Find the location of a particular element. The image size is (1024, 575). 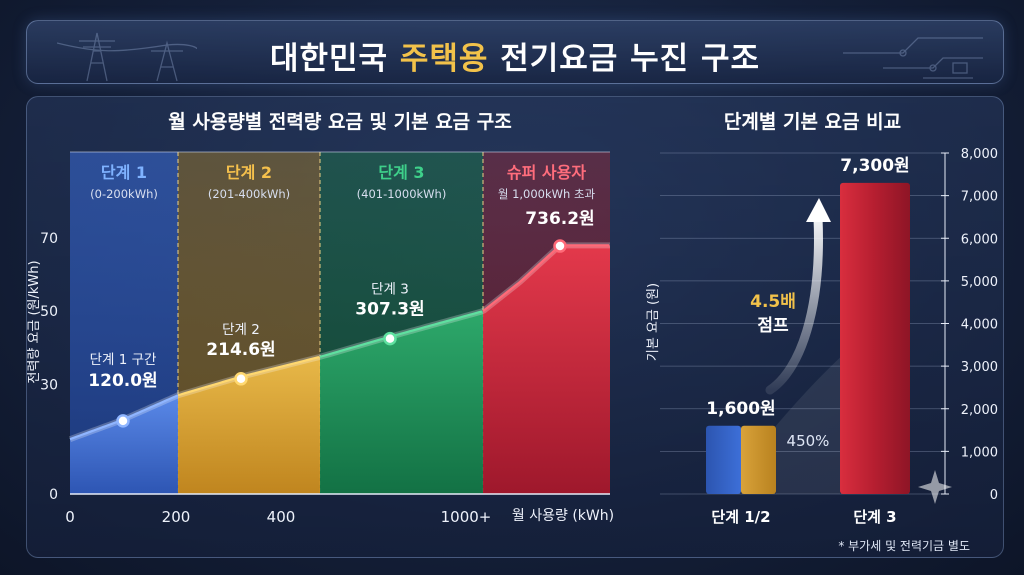

bar-value-label: 1,600원 is located at coordinates (740, 409).